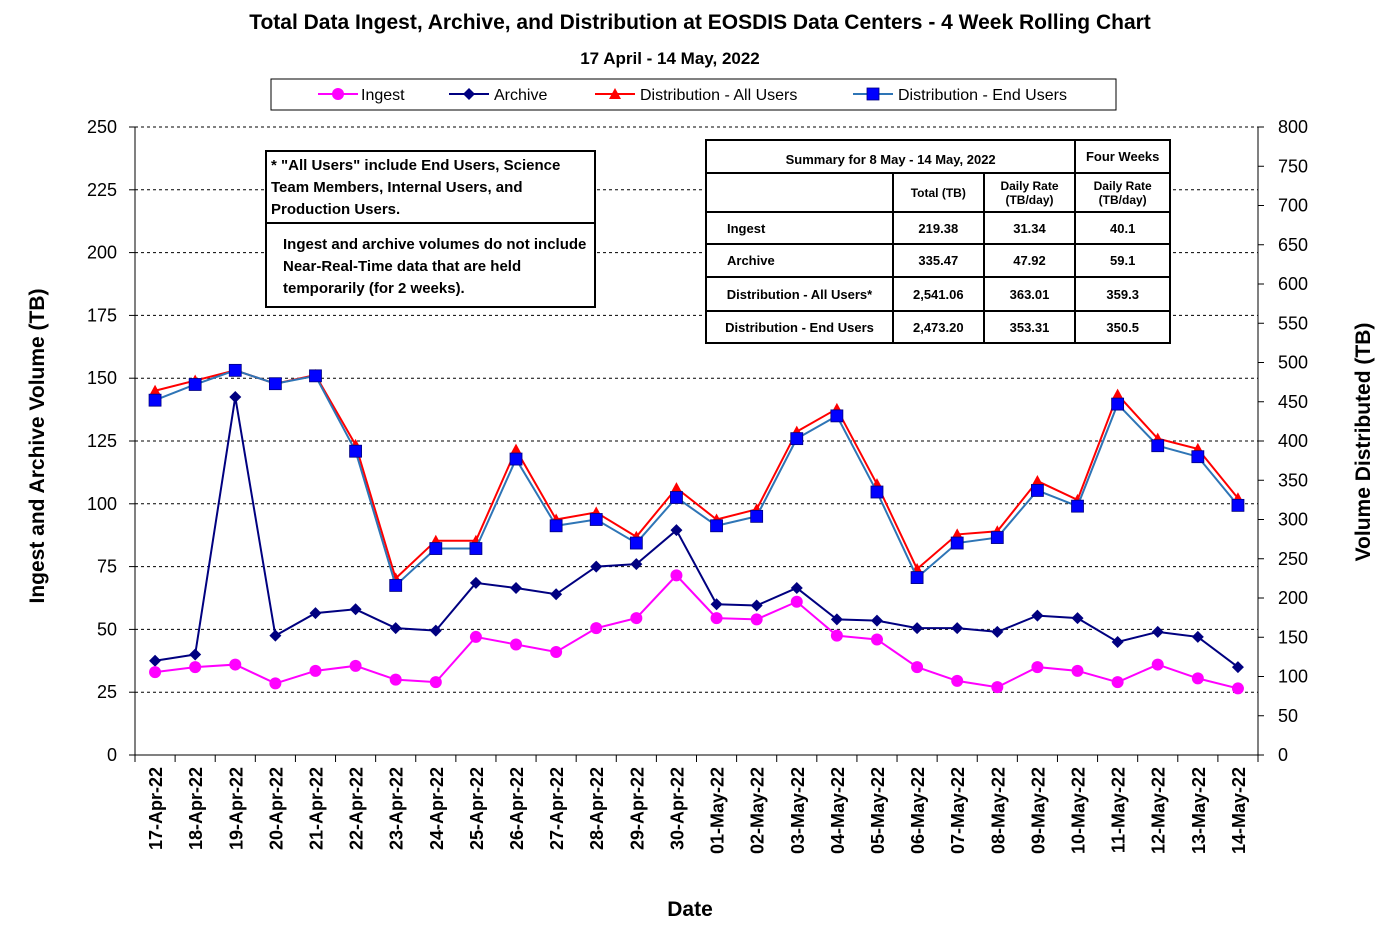  Describe the element at coordinates (316, 808) in the screenshot. I see `x-tick-label: 21-Apr-22` at that location.